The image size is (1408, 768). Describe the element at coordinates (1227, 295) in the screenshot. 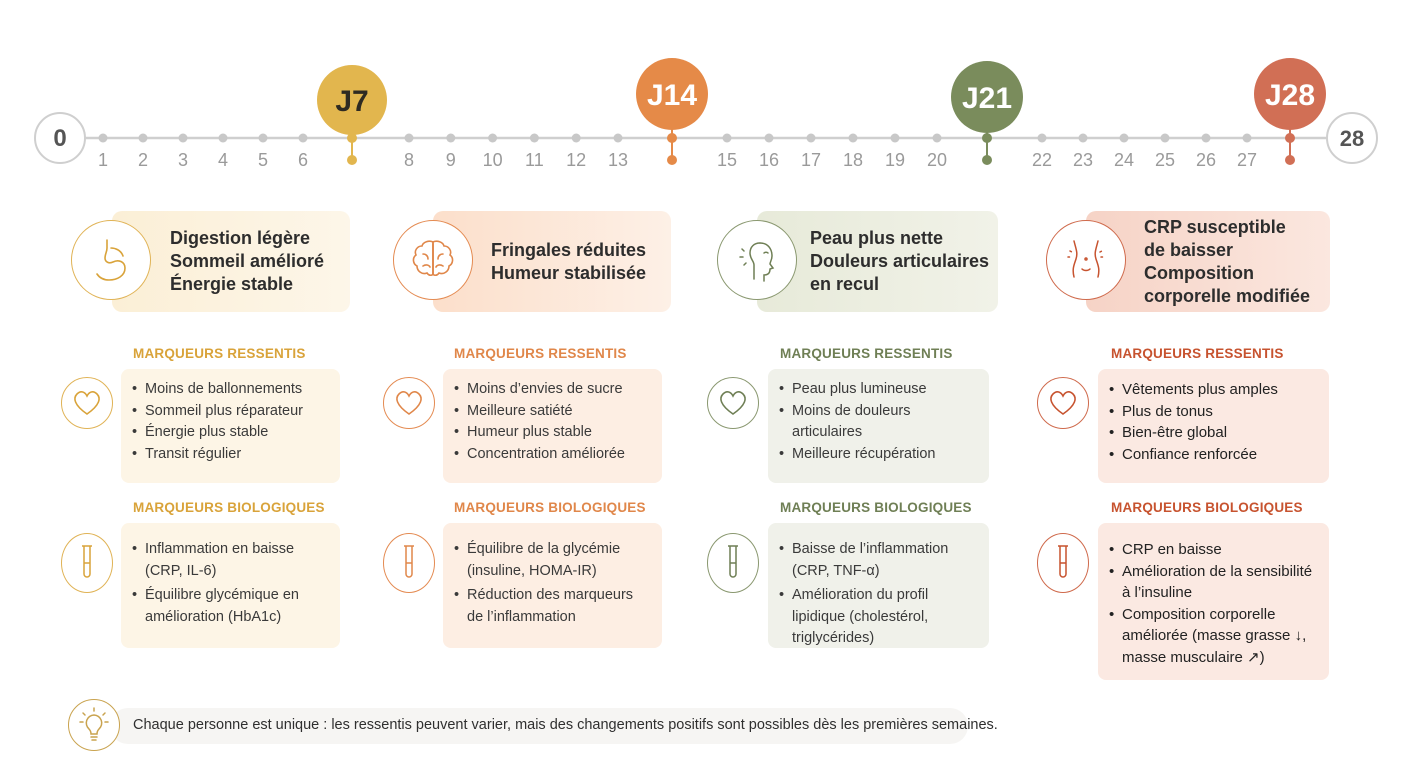

I see `card-line: corporelle modifiée` at that location.